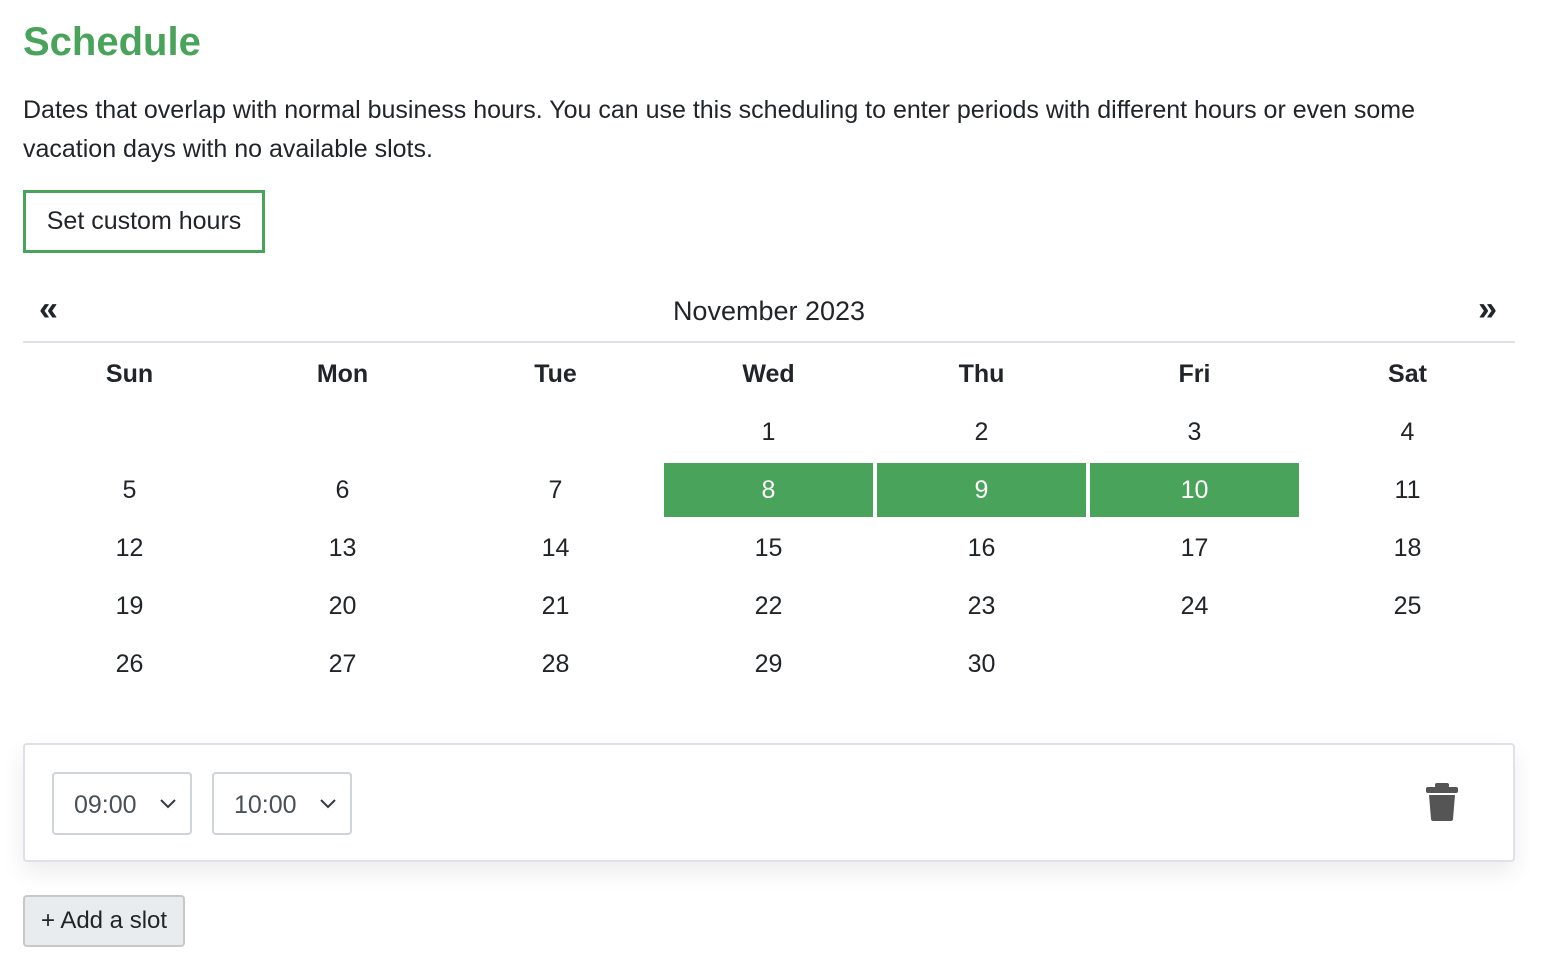  Describe the element at coordinates (342, 374) in the screenshot. I see `weekday-label: Mon` at that location.